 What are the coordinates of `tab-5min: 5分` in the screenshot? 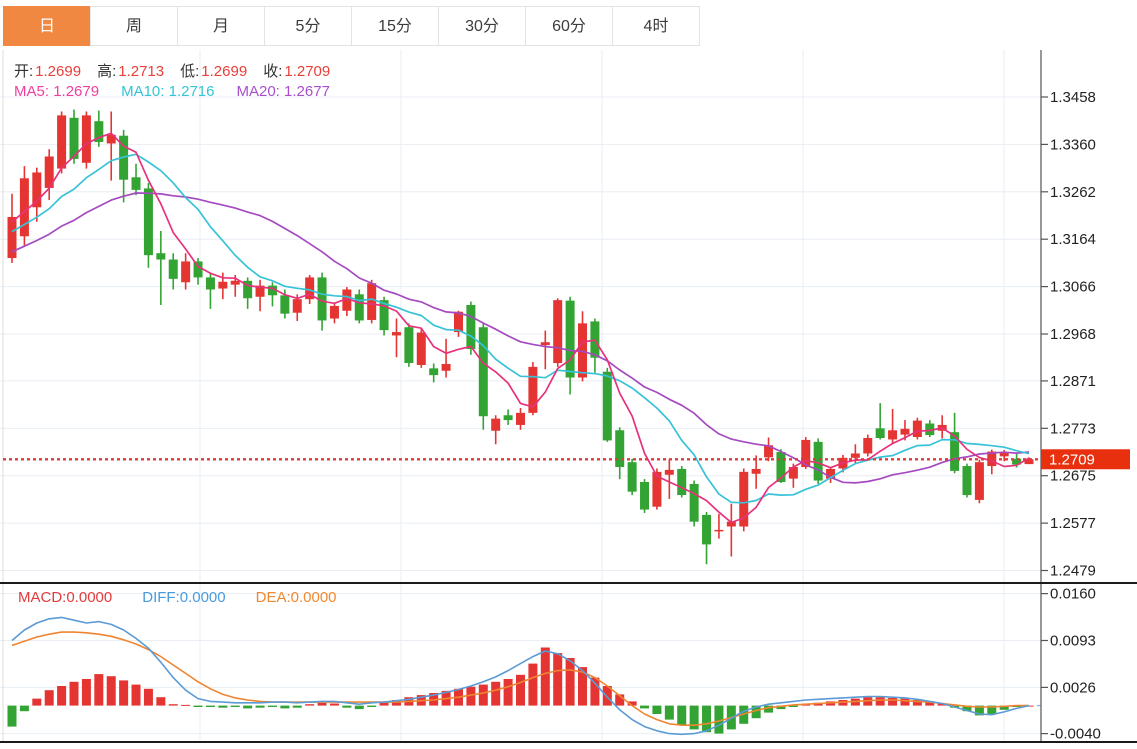 It's located at (308, 26).